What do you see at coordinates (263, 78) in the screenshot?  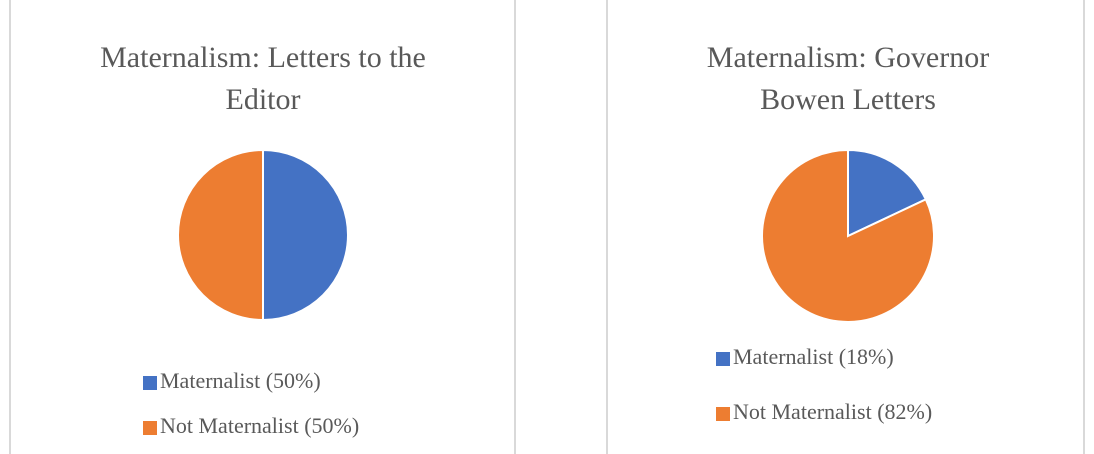 I see `chart-title: Maternalism: Letters to the Editor` at bounding box center [263, 78].